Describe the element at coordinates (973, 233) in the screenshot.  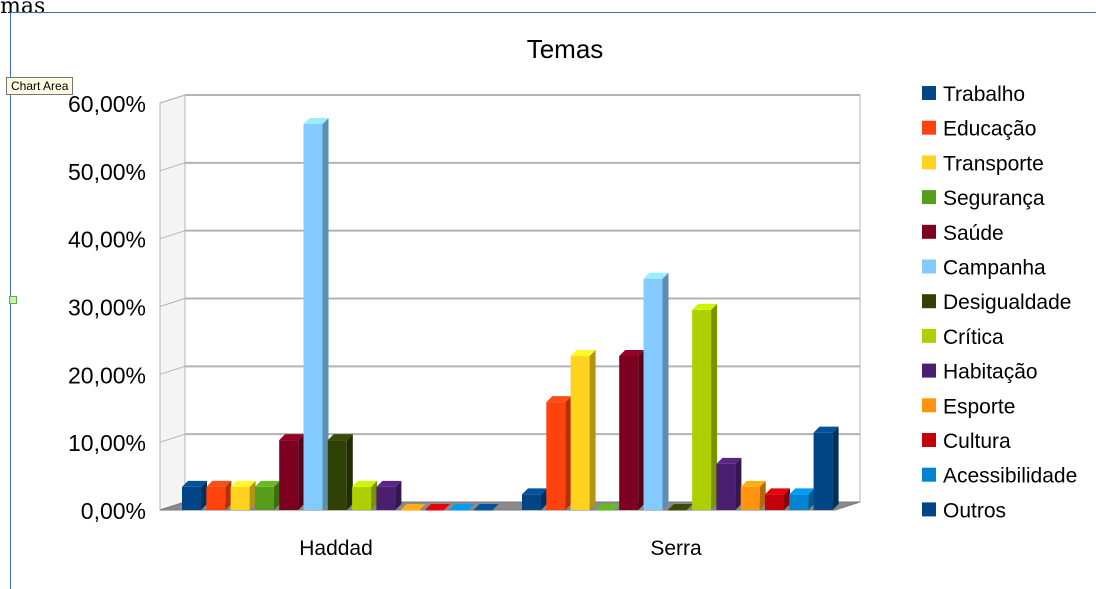
I see `legend-label: Saúde` at that location.